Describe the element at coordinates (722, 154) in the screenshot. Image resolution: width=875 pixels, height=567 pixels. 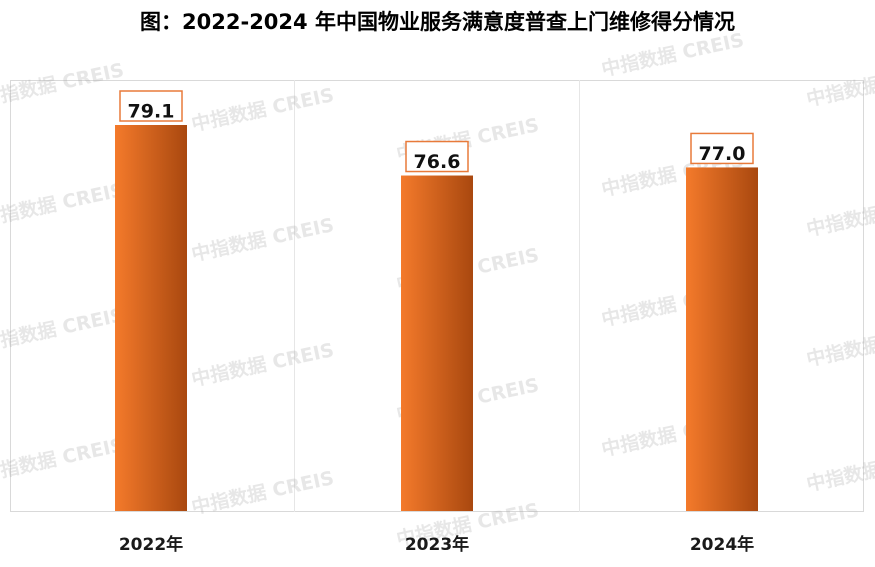
I see `data-label: 77.0` at that location.